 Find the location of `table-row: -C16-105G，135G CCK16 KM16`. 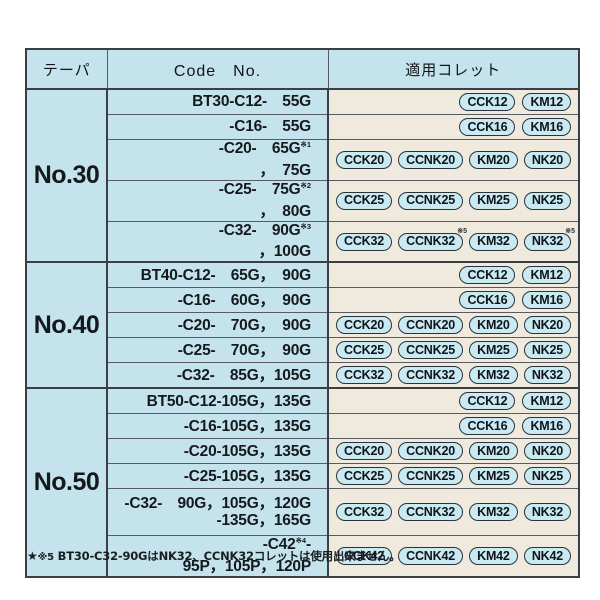

table-row: -C16-105G，135G CCK16 KM16 is located at coordinates (303, 426).